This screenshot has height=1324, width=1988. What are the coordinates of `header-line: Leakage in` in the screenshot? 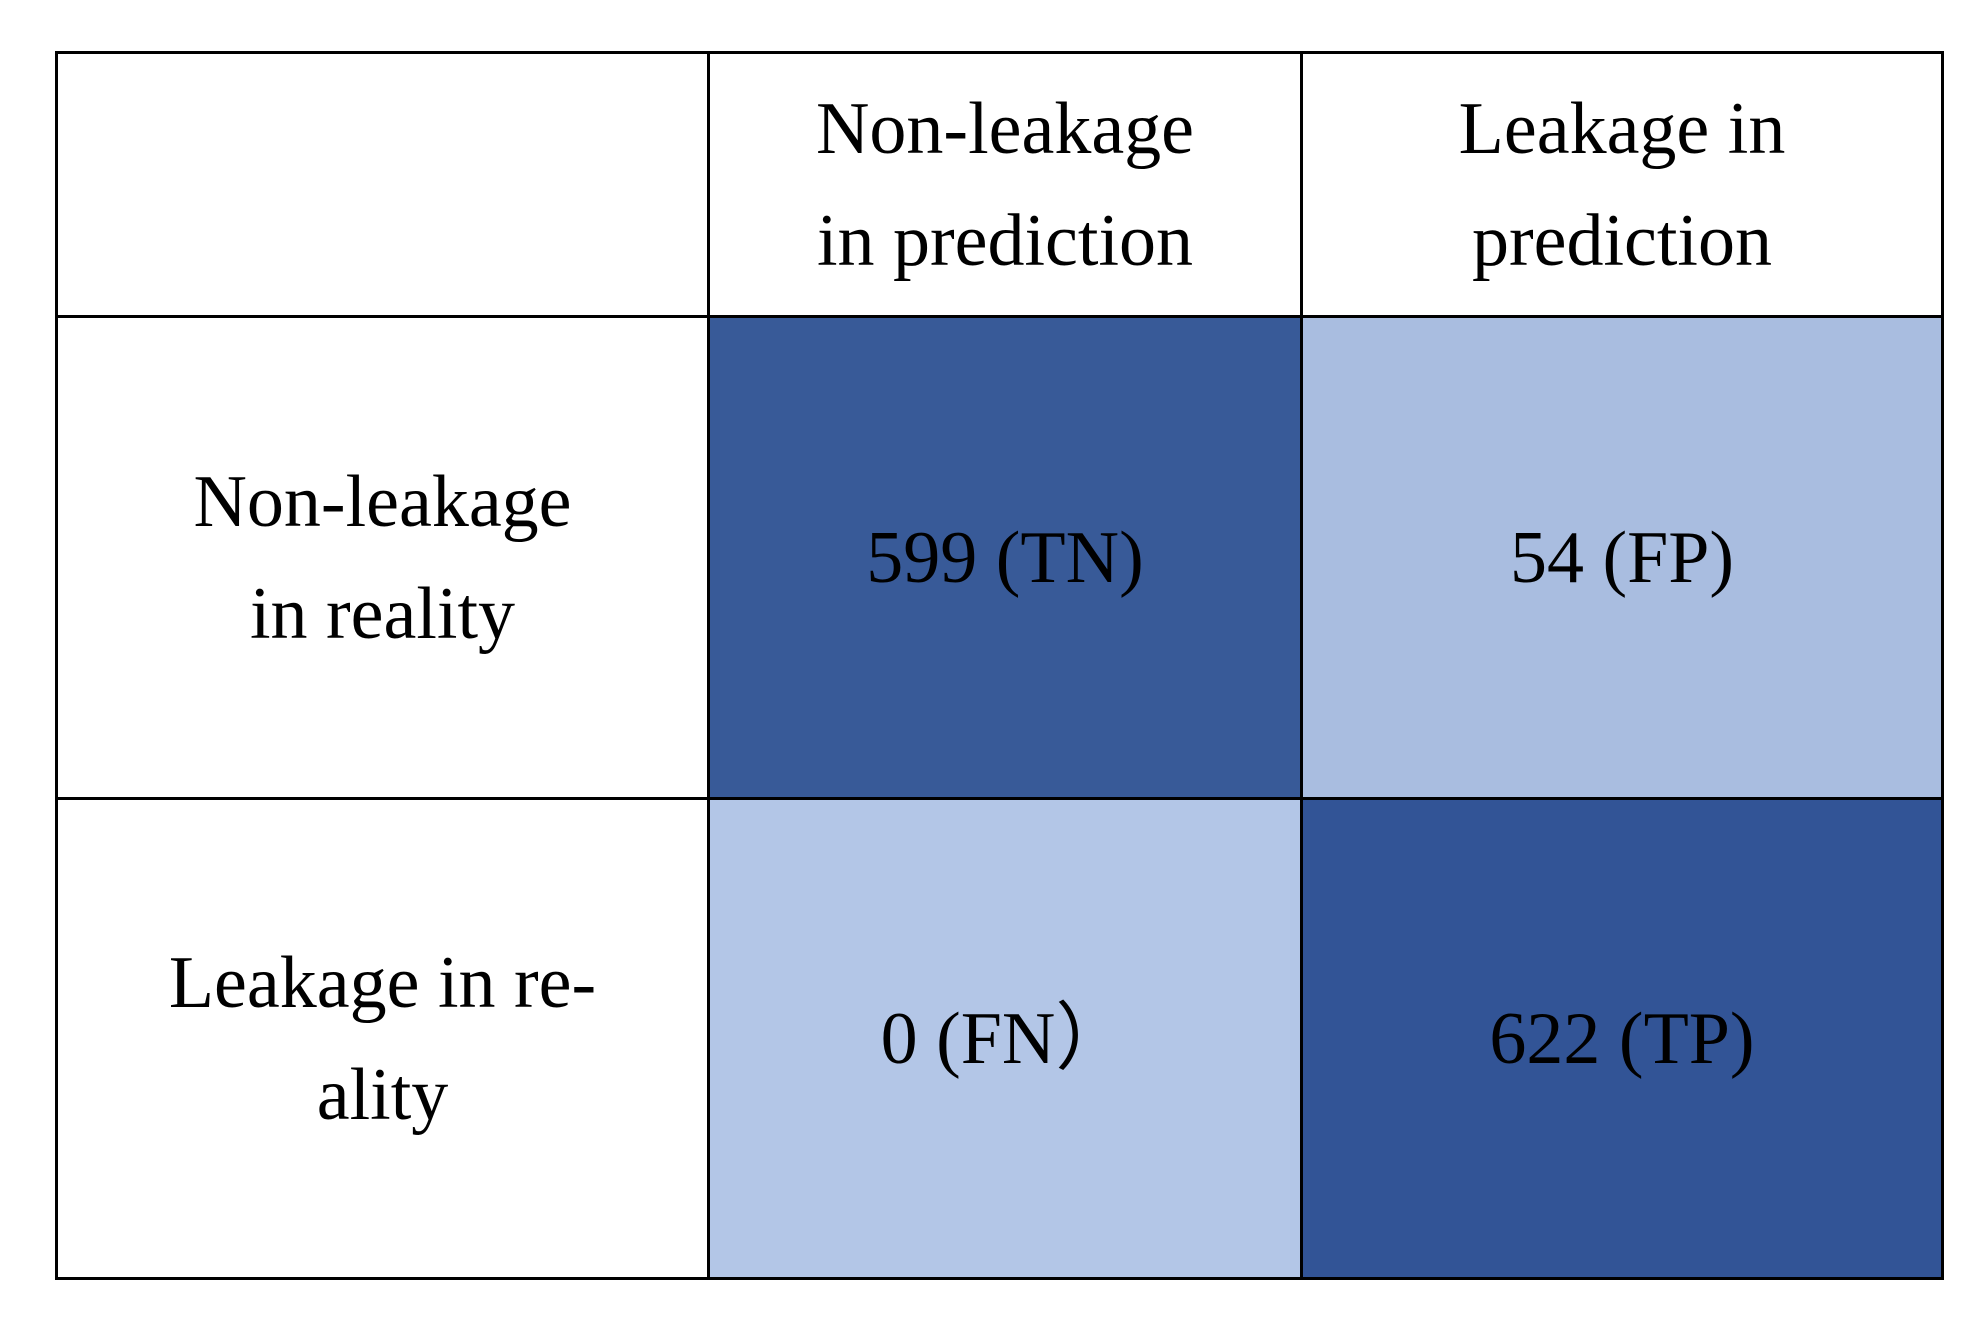 It's located at (1622, 128).